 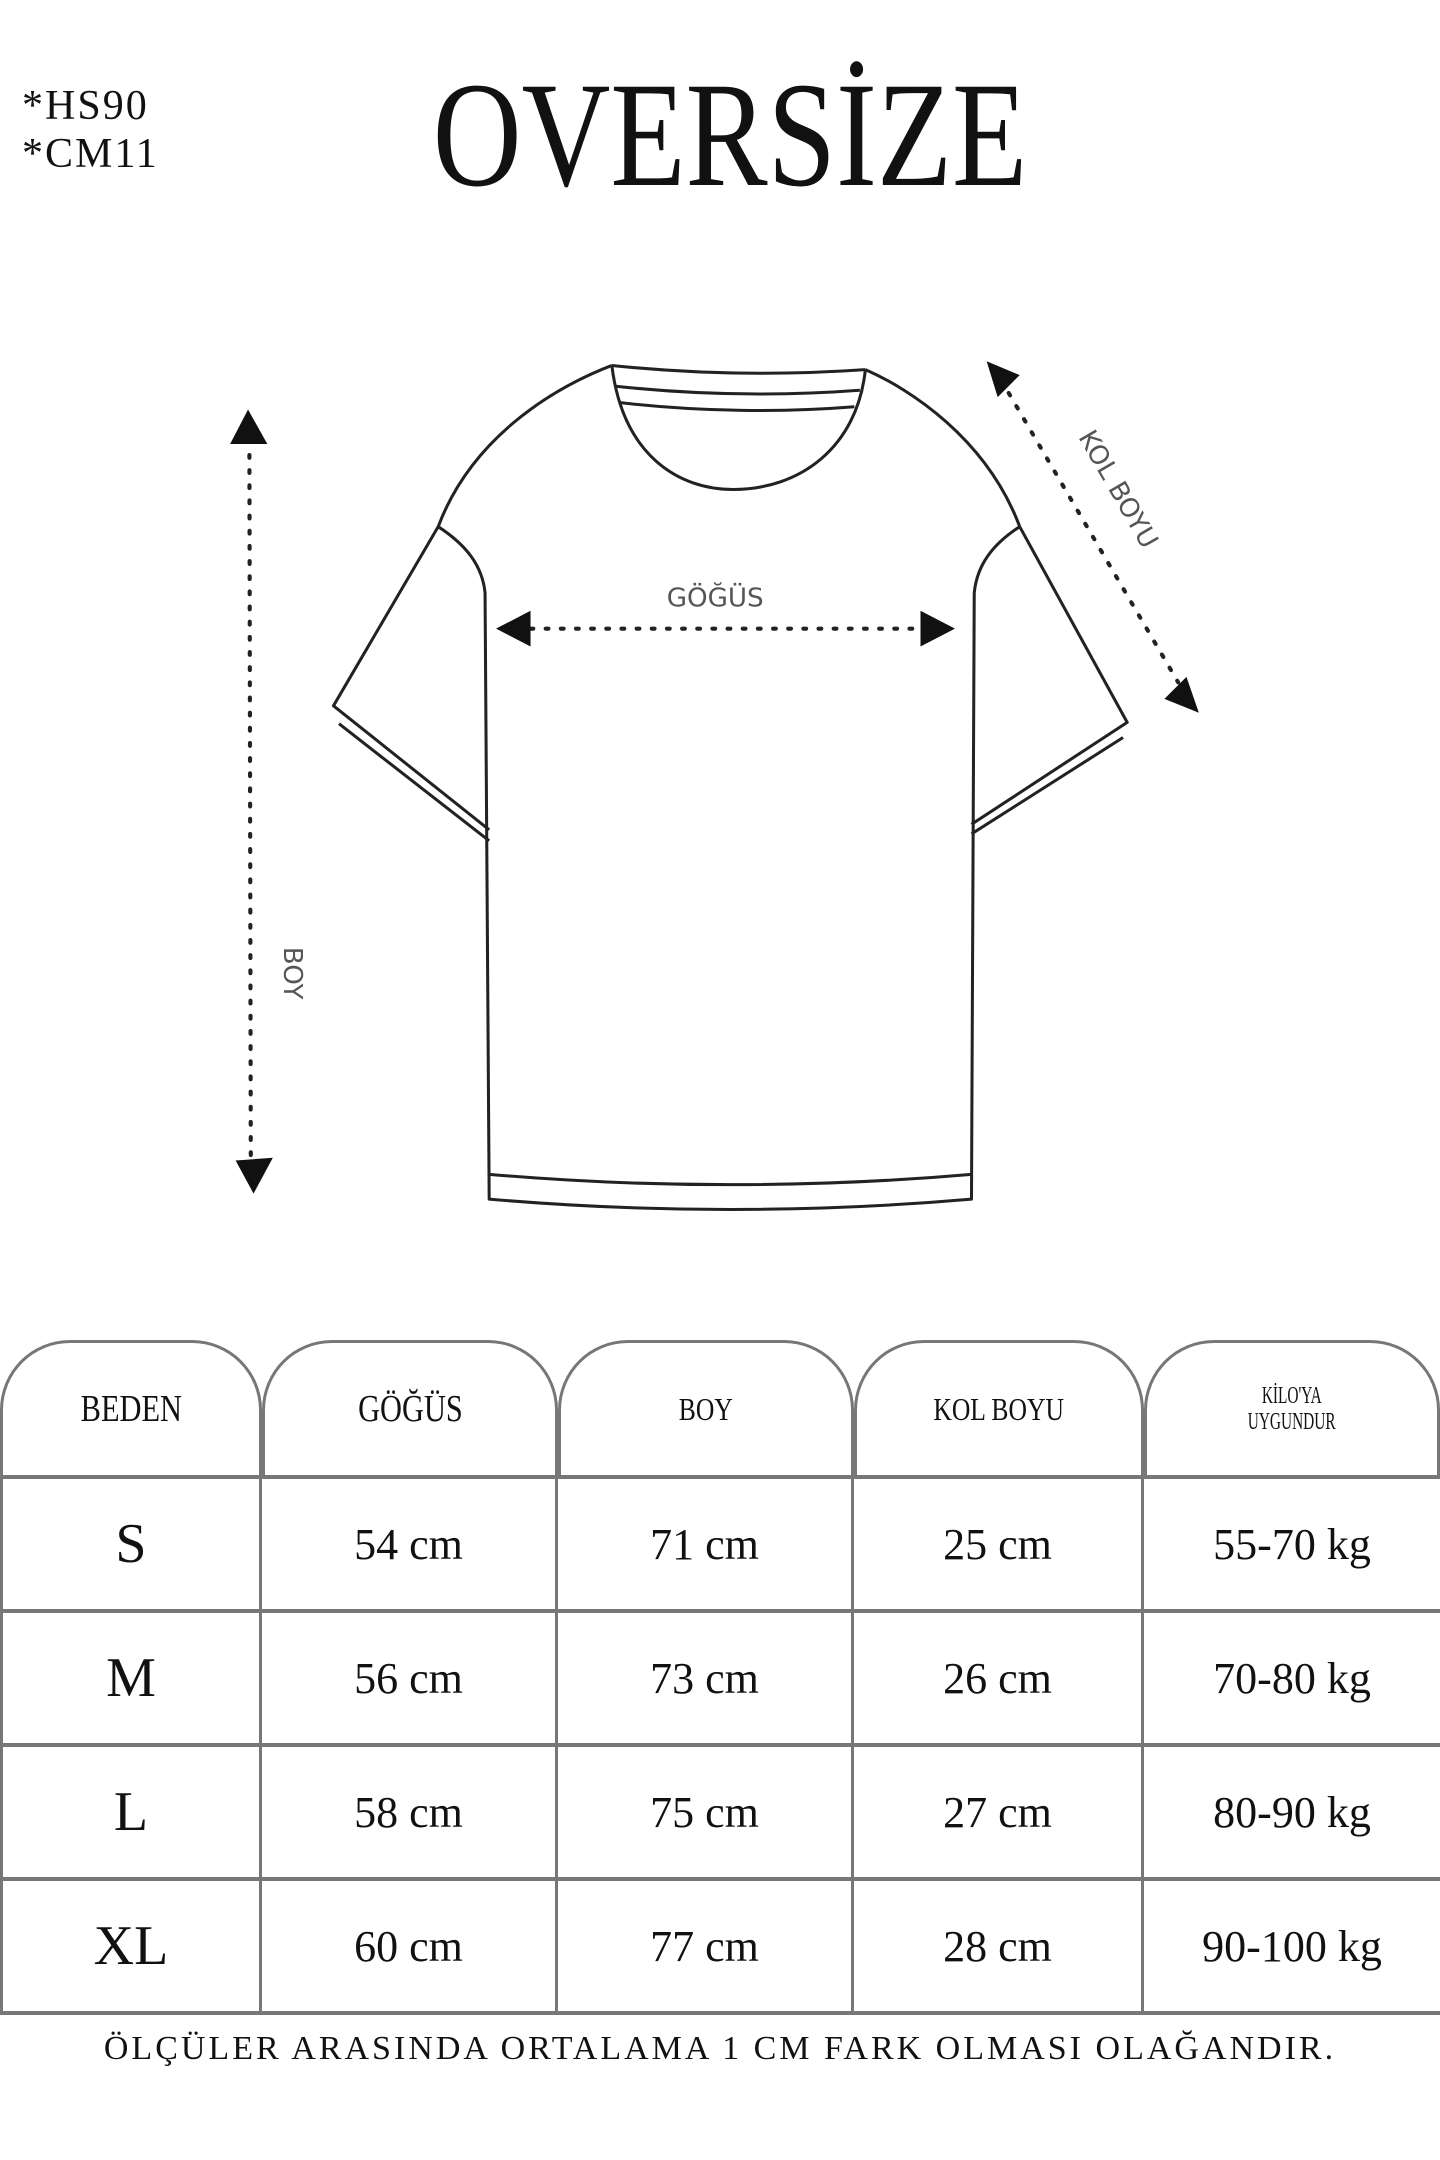 I want to click on header-kol-boyu: KOL BOYU, so click(x=999, y=1407).